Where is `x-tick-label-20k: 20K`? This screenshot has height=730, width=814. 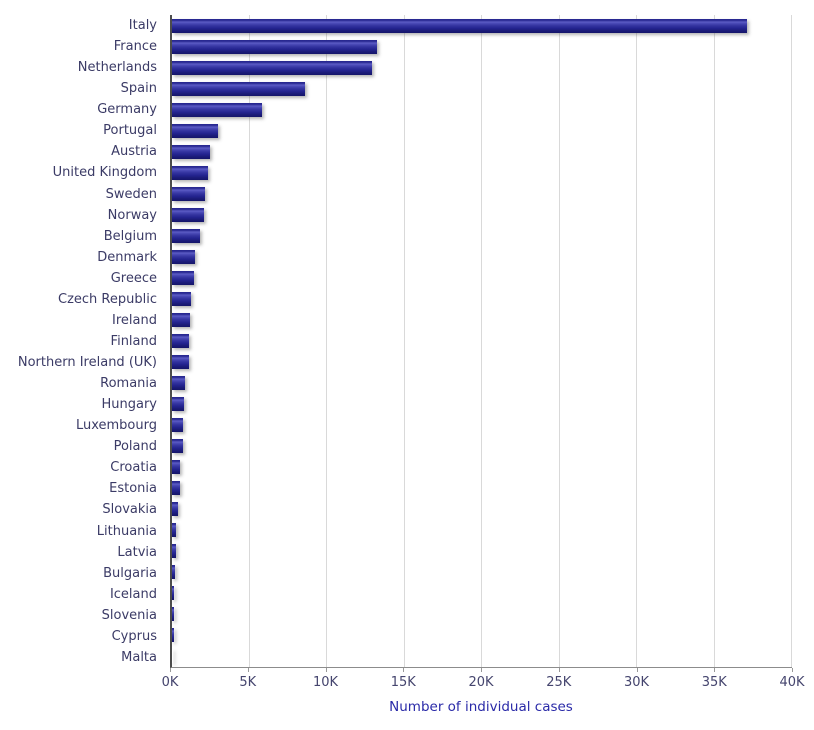 x-tick-label-20k: 20K is located at coordinates (481, 682).